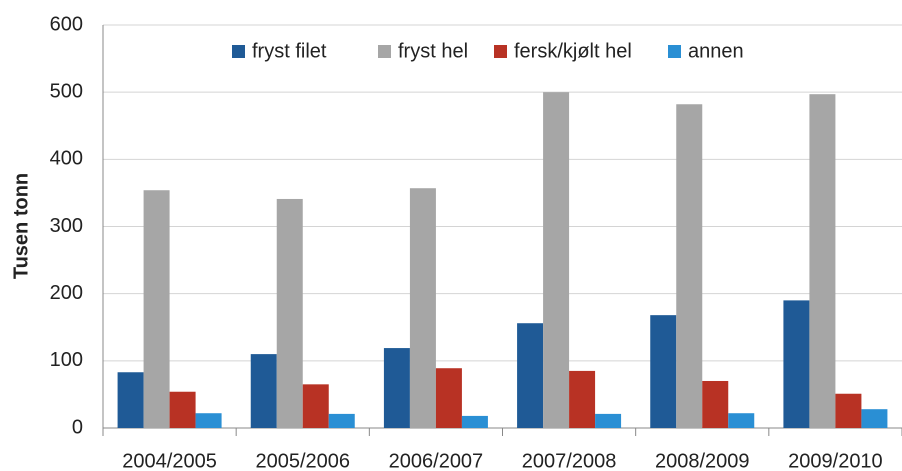 The image size is (902, 471). I want to click on x-tick-label: 2005/2006, so click(302, 460).